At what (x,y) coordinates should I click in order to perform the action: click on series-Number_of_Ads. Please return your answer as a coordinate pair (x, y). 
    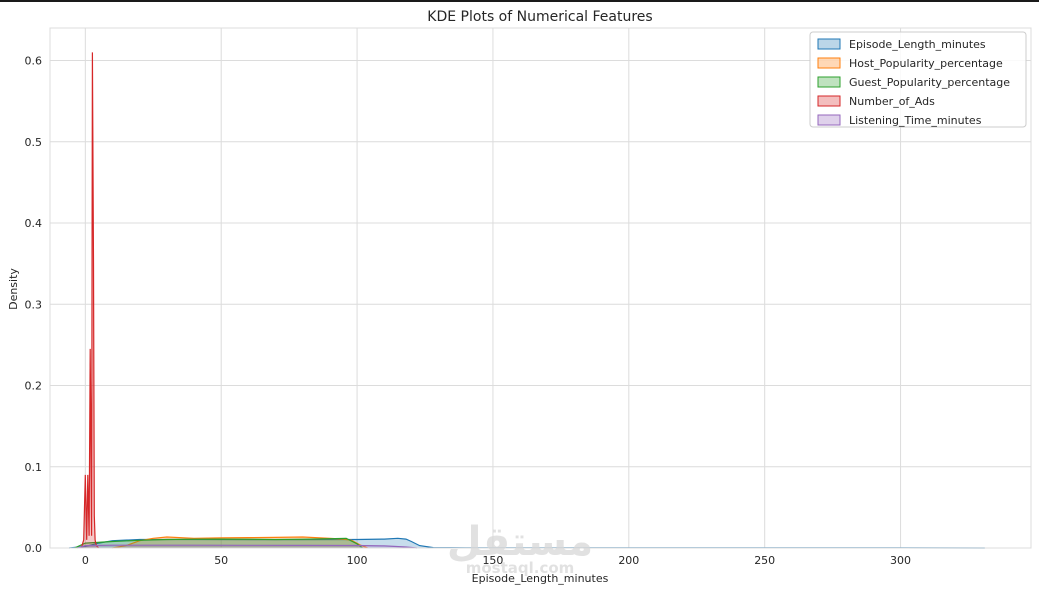
    Looking at the image, I should click on (90, 300).